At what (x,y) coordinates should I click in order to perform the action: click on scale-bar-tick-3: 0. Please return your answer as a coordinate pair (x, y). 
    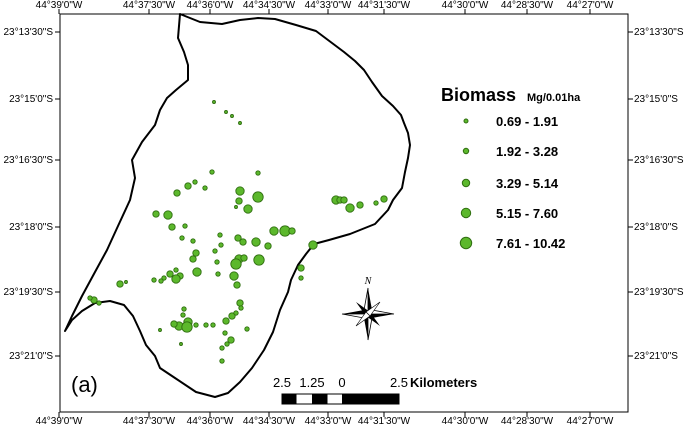
    Looking at the image, I should click on (341, 382).